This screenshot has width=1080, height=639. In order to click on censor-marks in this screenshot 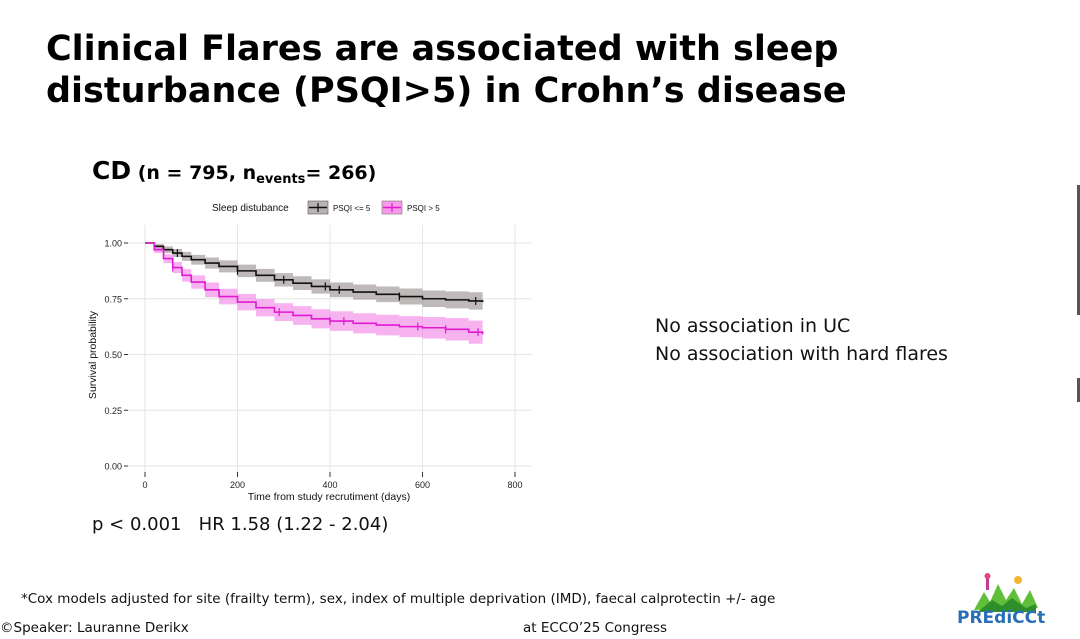, I will do `click(325, 293)`.